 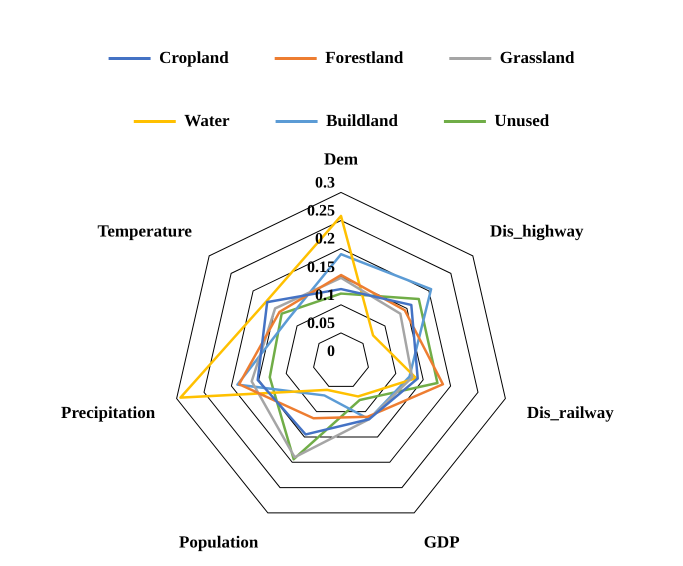 What do you see at coordinates (331, 351) in the screenshot?
I see `y-tick-label: 0` at bounding box center [331, 351].